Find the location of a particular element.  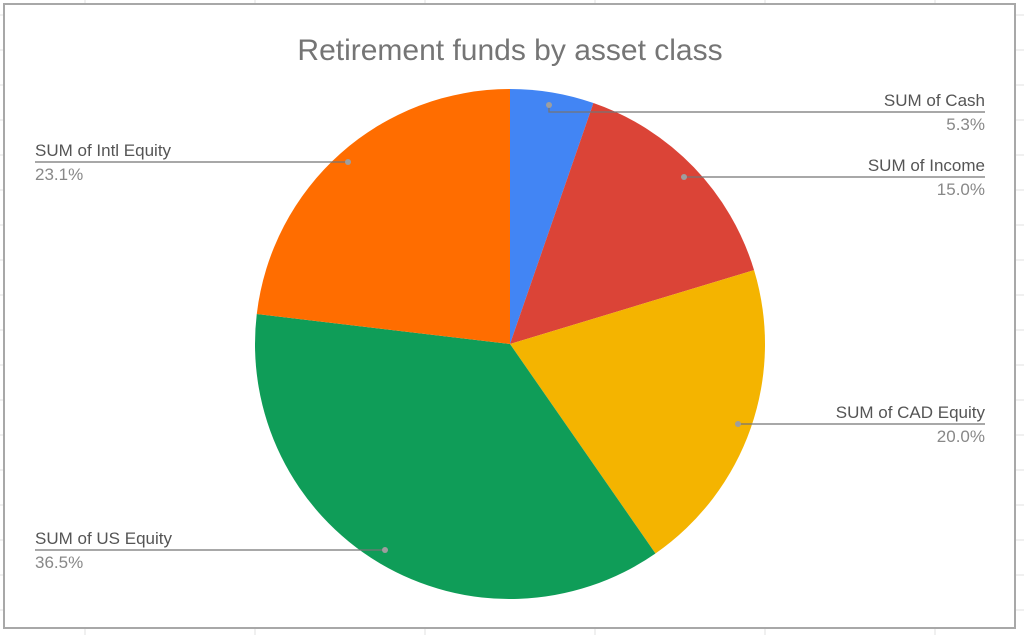

pie-slice-sum-of-cad-equity is located at coordinates (638, 412).